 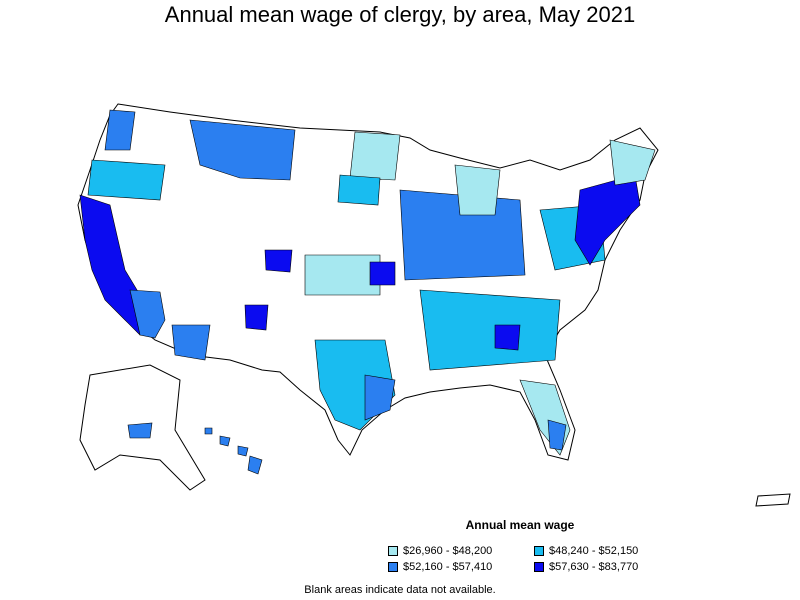 I want to click on region-colorado-metro, so click(x=278, y=261).